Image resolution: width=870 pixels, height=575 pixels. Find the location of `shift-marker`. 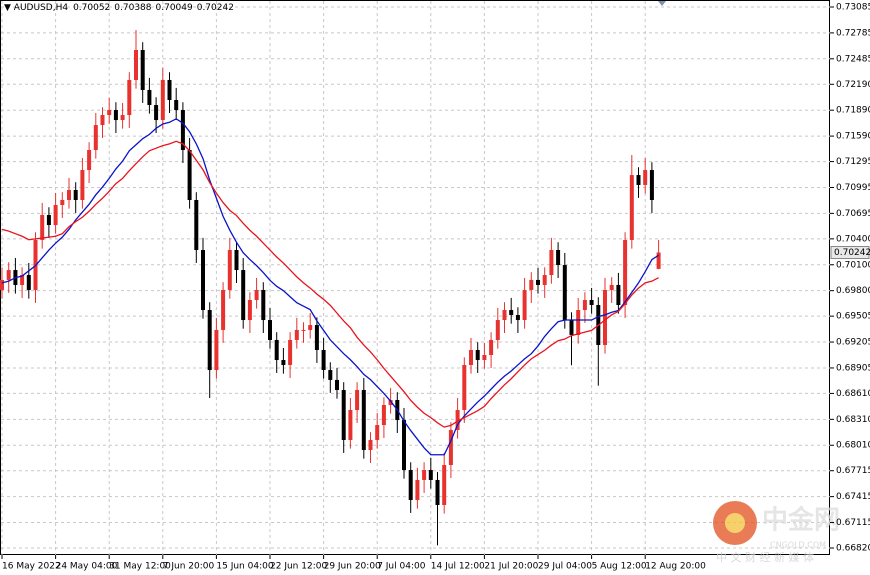

shift-marker is located at coordinates (662, 3).